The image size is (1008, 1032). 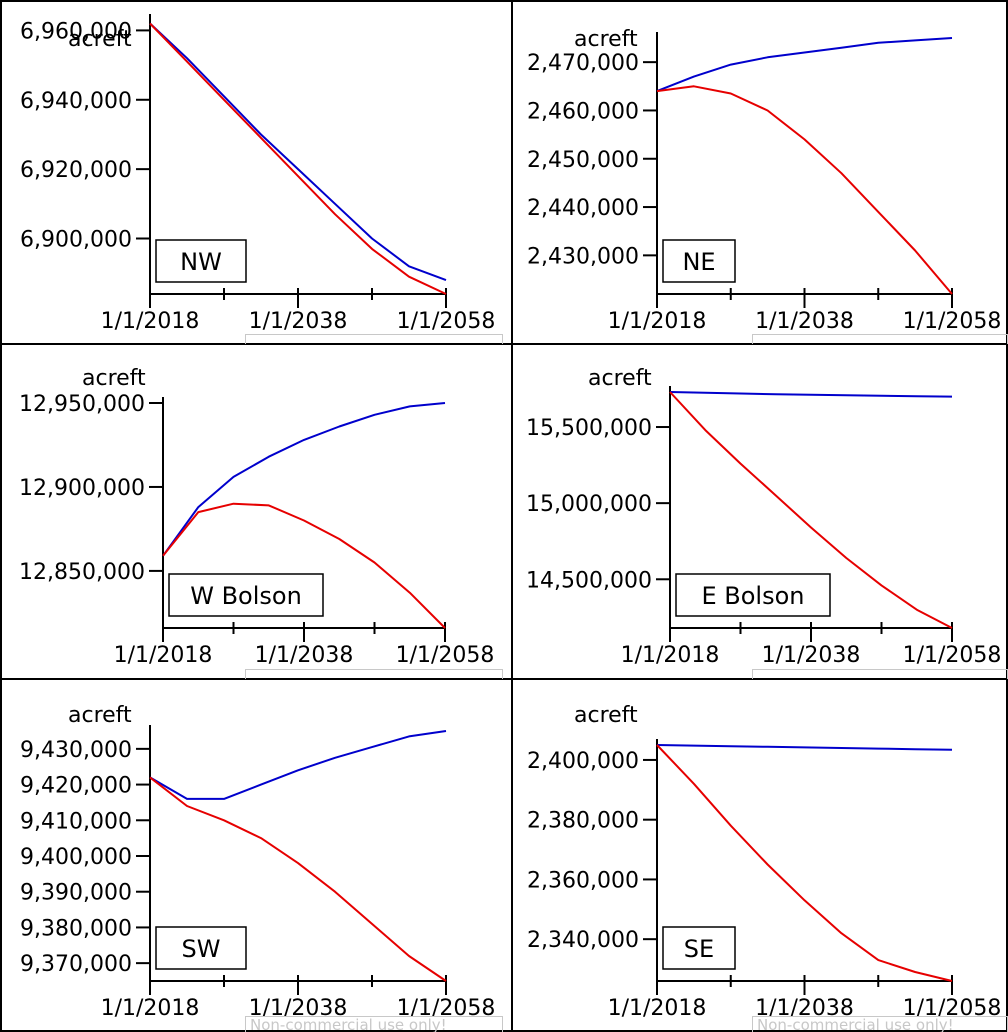 I want to click on y-tick-label: 6,940,000, so click(x=76, y=101).